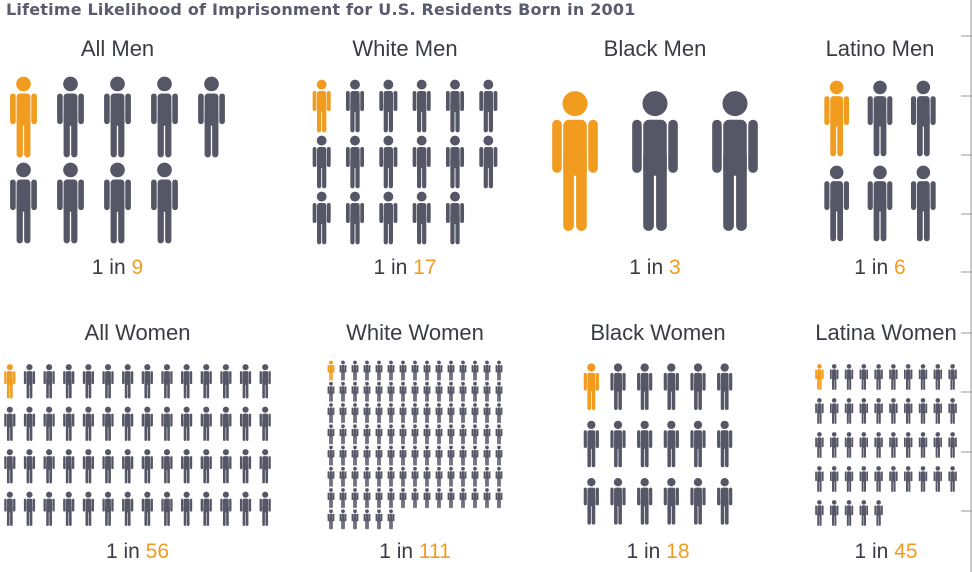 The height and width of the screenshot is (572, 972). I want to click on group-label: All Men, so click(117, 48).